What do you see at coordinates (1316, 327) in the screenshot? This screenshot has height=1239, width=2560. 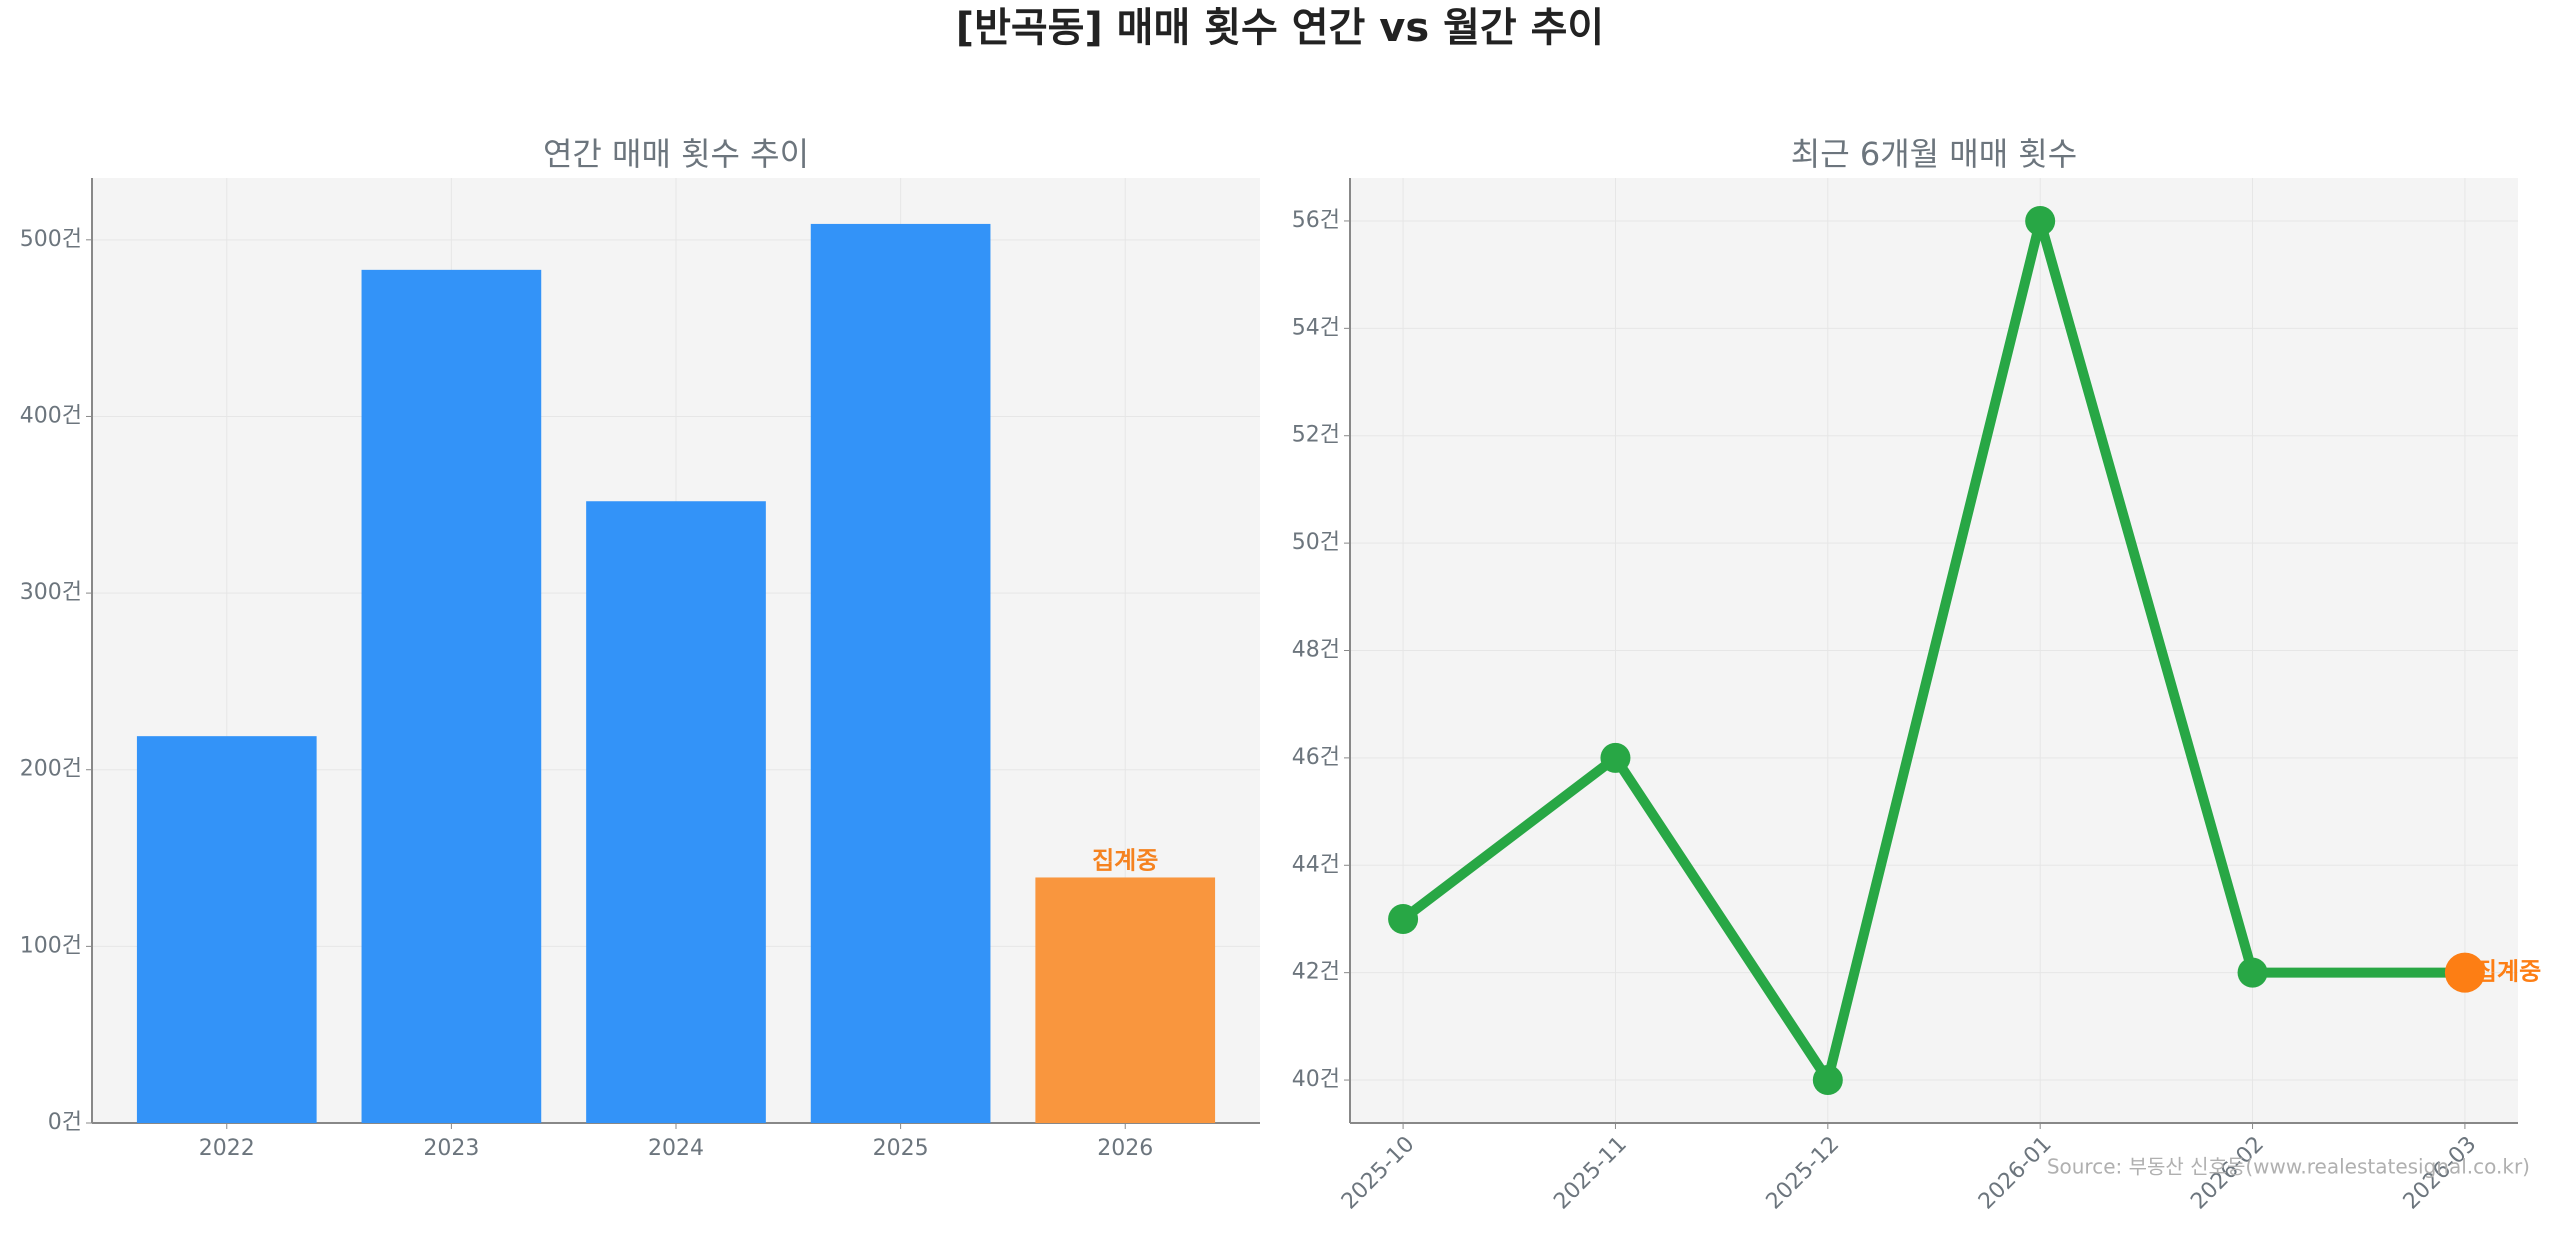 I see `y-tick-label: 54건` at bounding box center [1316, 327].